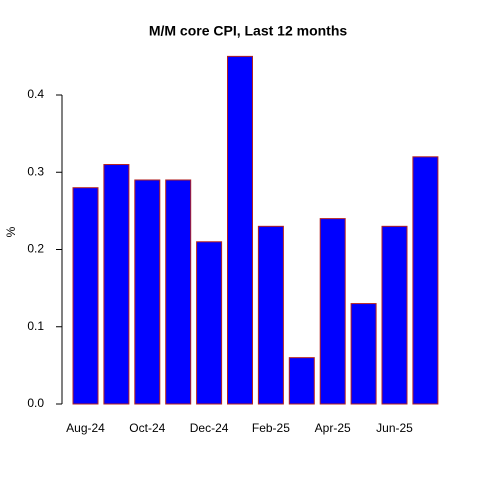  Describe the element at coordinates (35, 326) in the screenshot. I see `y-tick-label: 0.1` at that location.